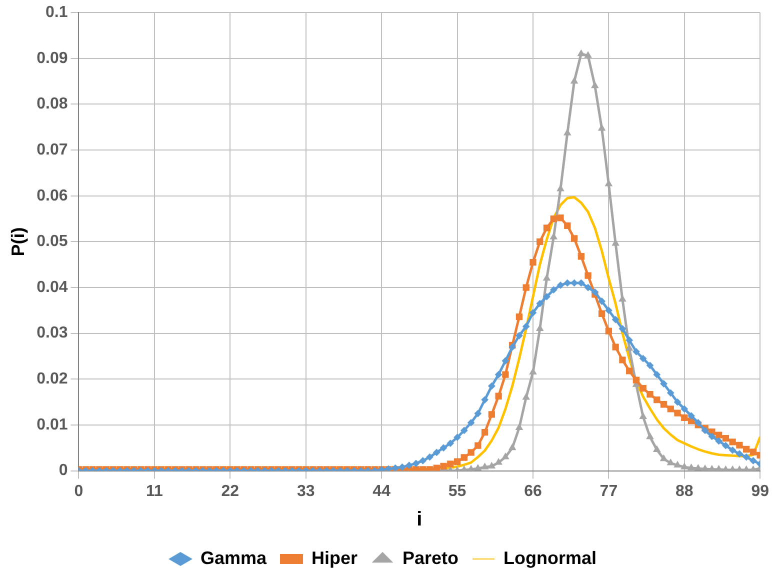 The image size is (772, 582). What do you see at coordinates (335, 558) in the screenshot?
I see `legend-label: Hiper` at bounding box center [335, 558].